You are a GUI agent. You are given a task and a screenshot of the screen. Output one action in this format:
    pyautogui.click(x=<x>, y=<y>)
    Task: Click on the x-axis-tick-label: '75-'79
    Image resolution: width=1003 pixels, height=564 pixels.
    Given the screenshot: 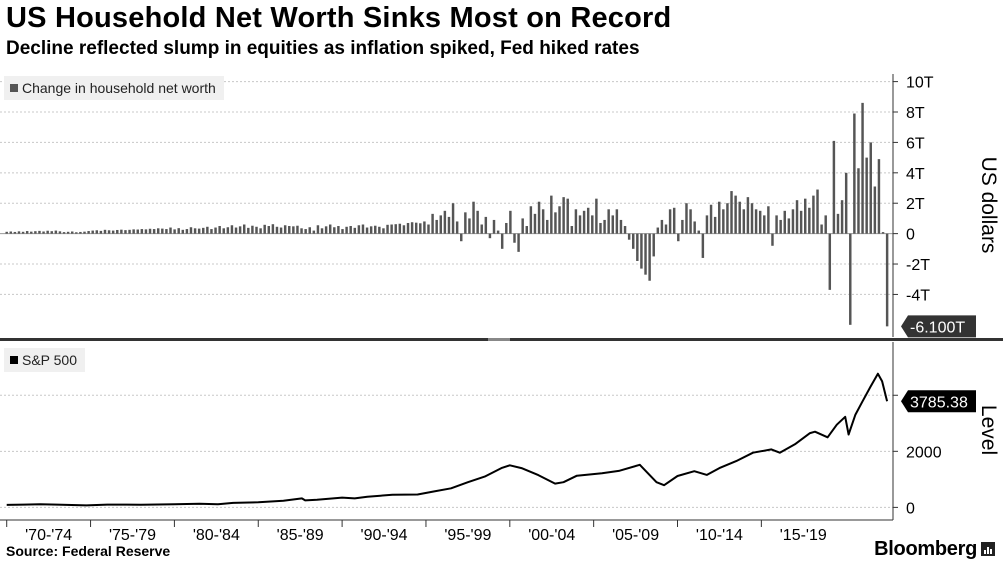 What is the action you would take?
    pyautogui.click(x=132, y=535)
    